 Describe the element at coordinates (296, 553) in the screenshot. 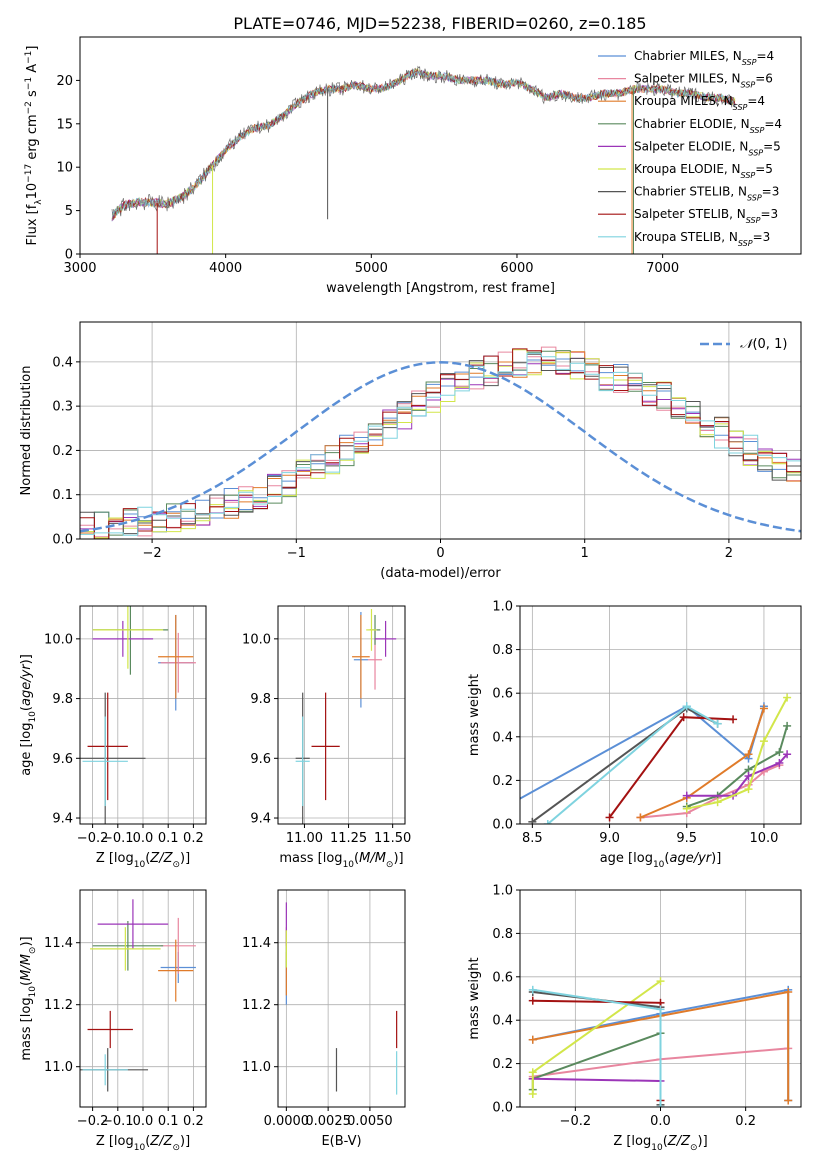

I see `x-tick-label: −1` at that location.